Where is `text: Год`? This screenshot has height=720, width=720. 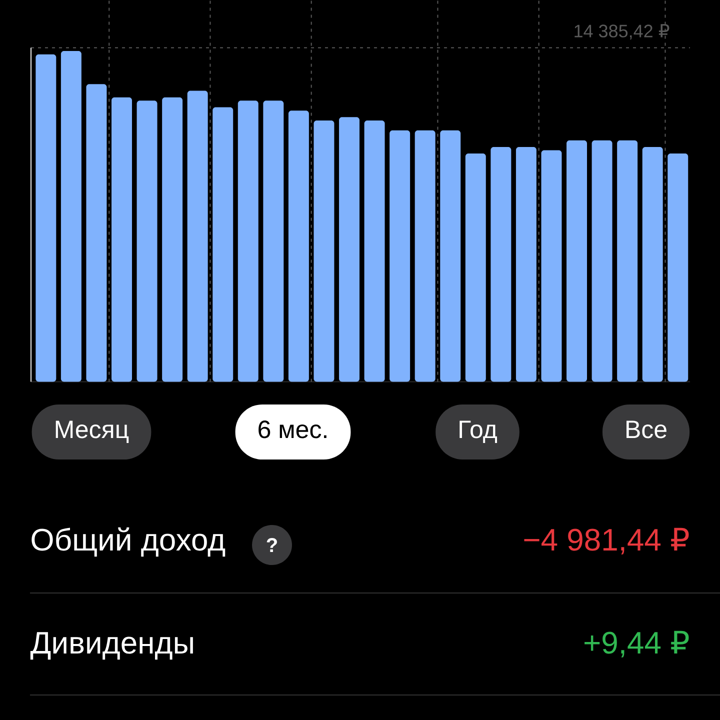 text: Год is located at coordinates (479, 431).